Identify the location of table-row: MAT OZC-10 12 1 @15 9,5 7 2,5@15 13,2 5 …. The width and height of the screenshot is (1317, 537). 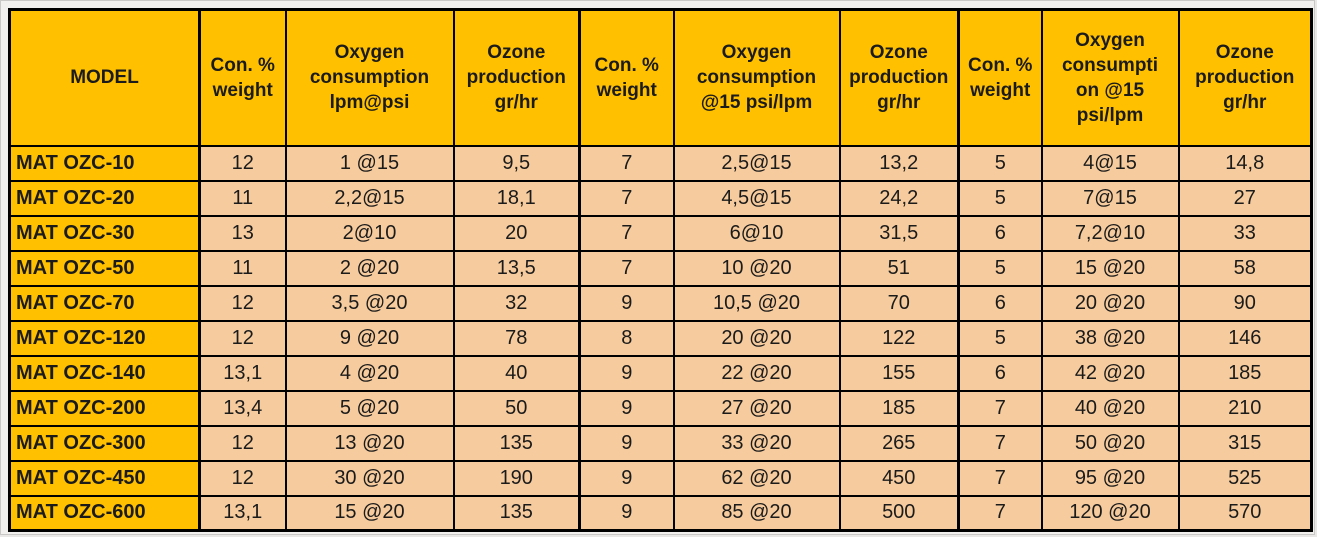
(660, 163).